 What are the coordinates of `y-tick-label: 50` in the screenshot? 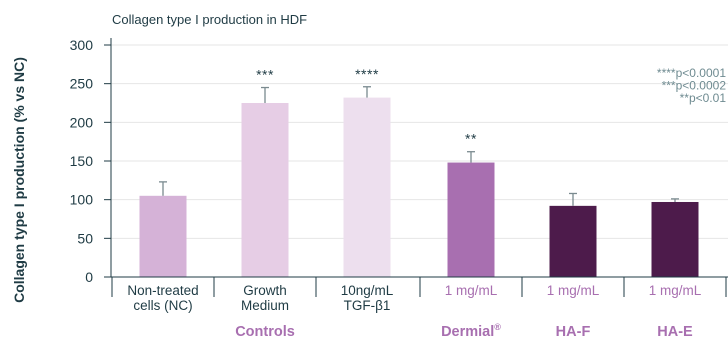 It's located at (85, 238).